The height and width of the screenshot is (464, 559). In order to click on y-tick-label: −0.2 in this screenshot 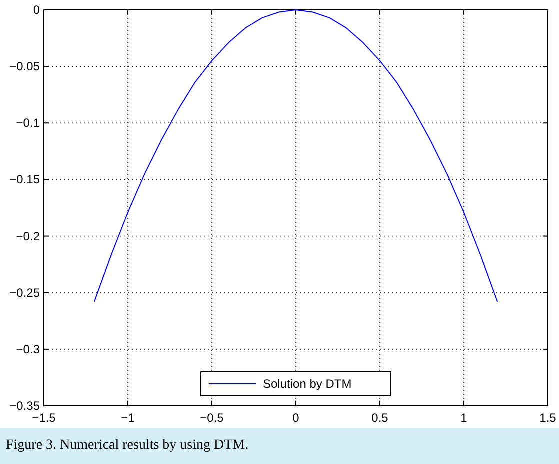, I will do `click(28, 236)`.